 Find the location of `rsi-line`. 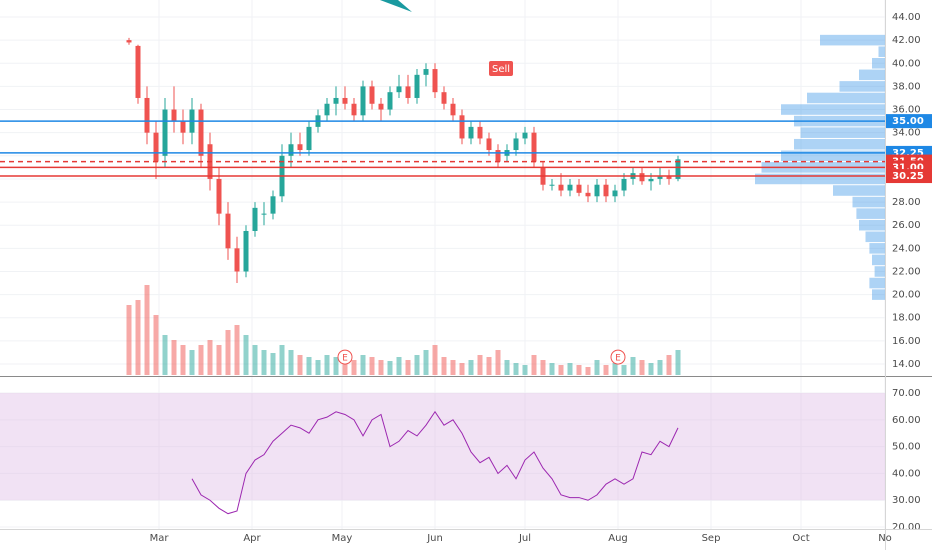

rsi-line is located at coordinates (435, 462).